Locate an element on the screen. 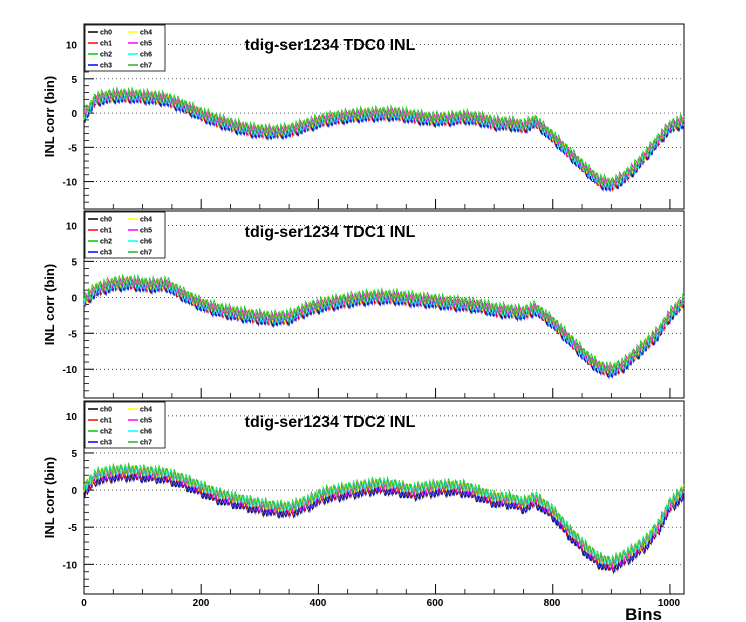 The height and width of the screenshot is (622, 746). x-tick-label: 200 is located at coordinates (201, 603).